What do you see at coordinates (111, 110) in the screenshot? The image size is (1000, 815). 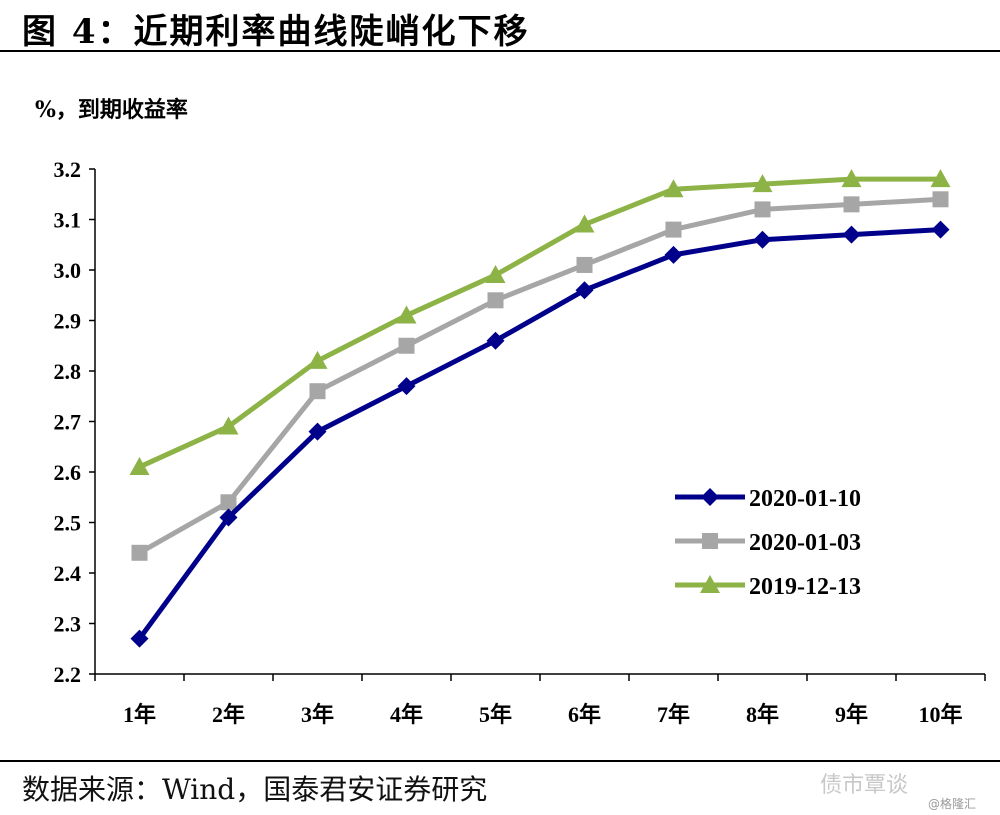 I see `y-axis-label: %，到期收益率` at bounding box center [111, 110].